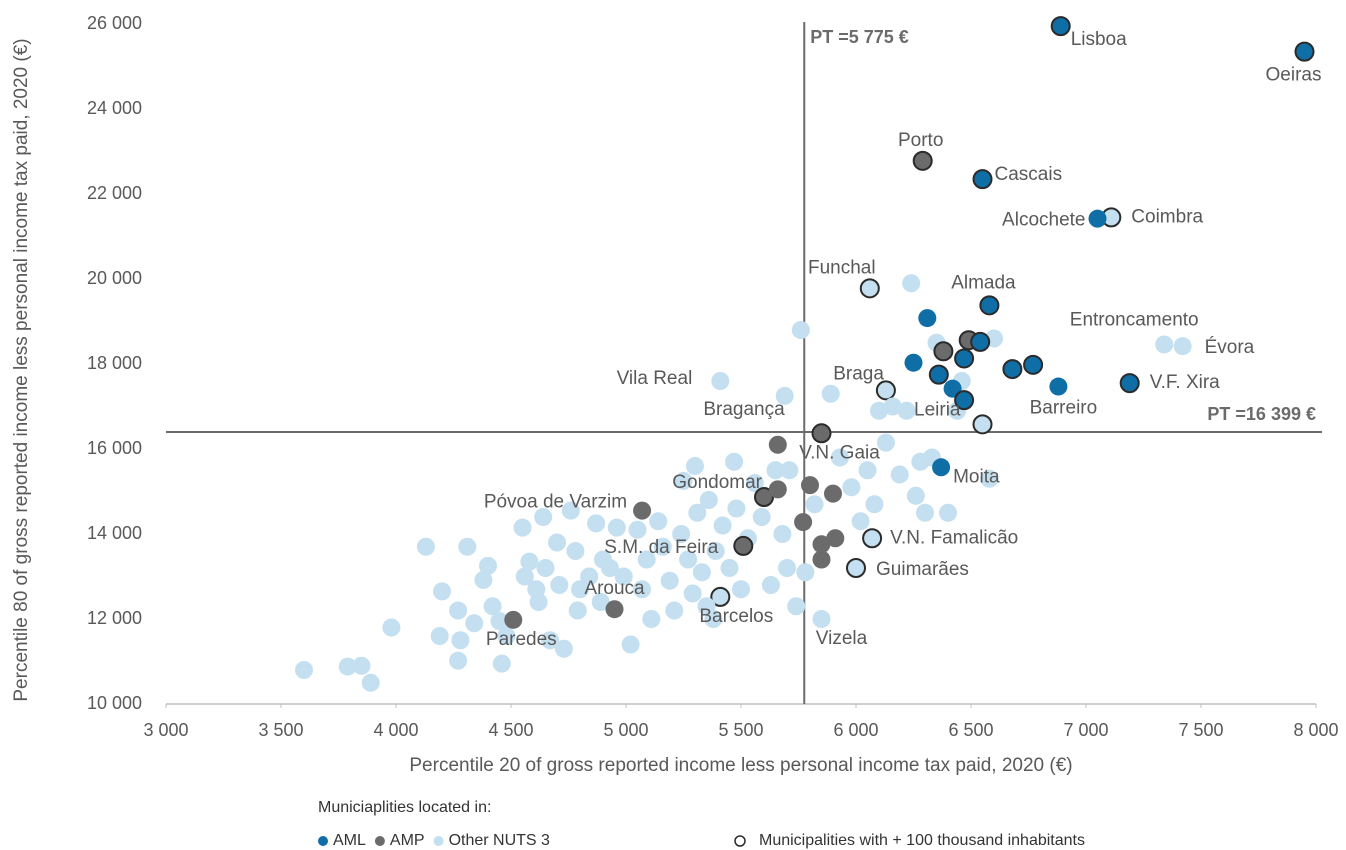  Describe the element at coordinates (937, 409) in the screenshot. I see `point-label: Leiria` at that location.